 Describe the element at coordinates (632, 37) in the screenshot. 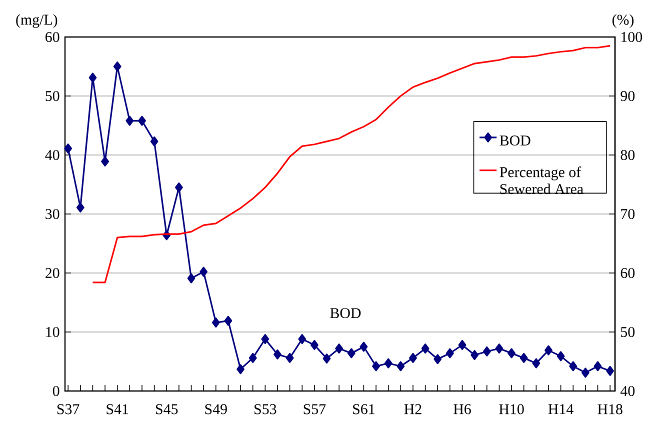

I see `y2-tick-label: 100` at that location.